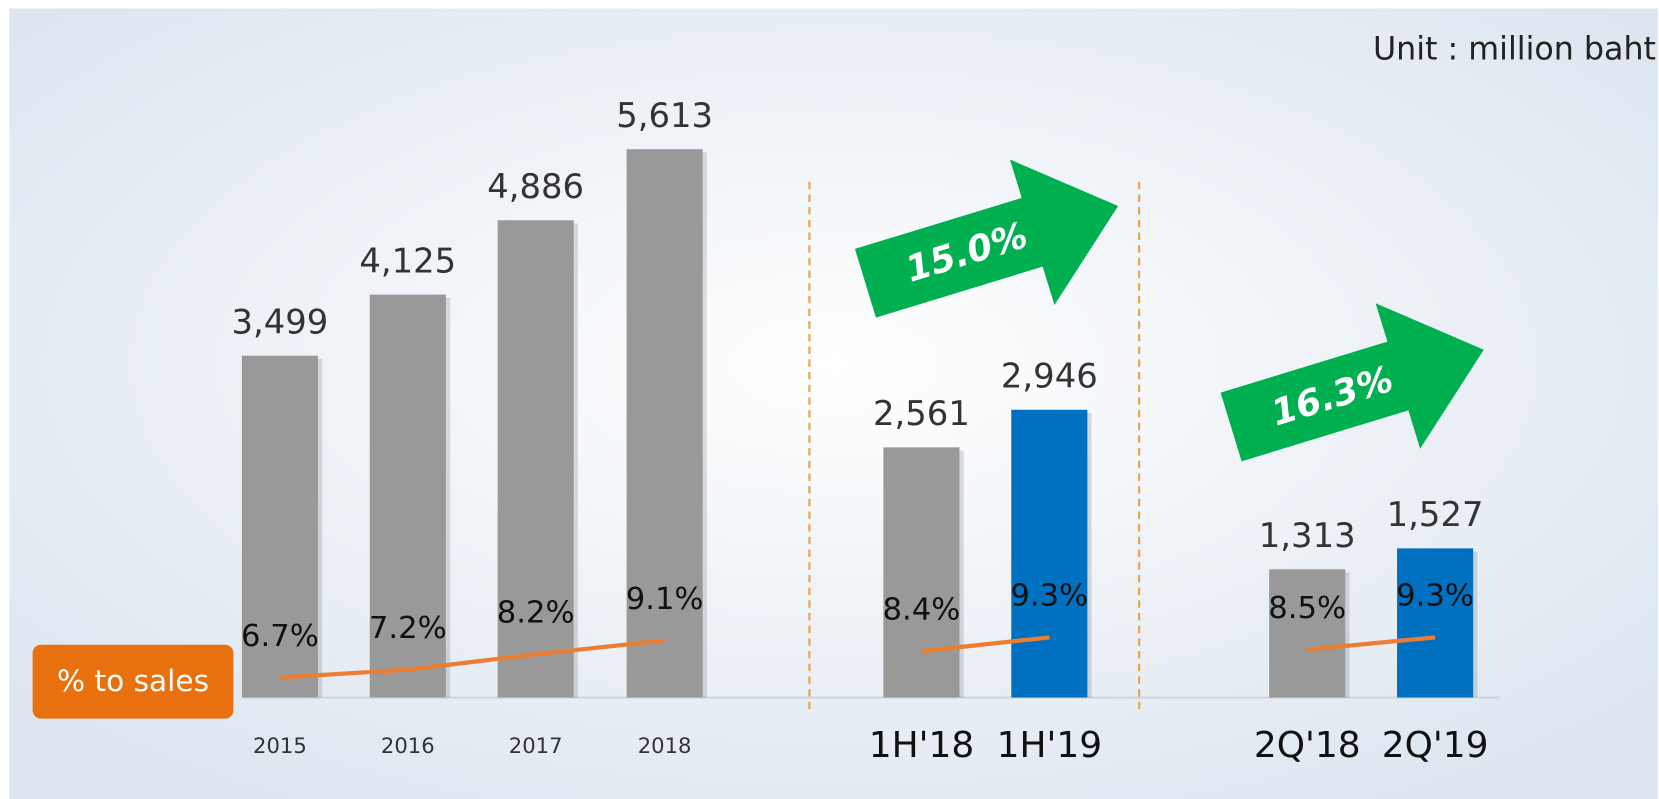 The width and height of the screenshot is (1659, 799). Describe the element at coordinates (1307, 535) in the screenshot. I see `value-label: 1,313` at that location.